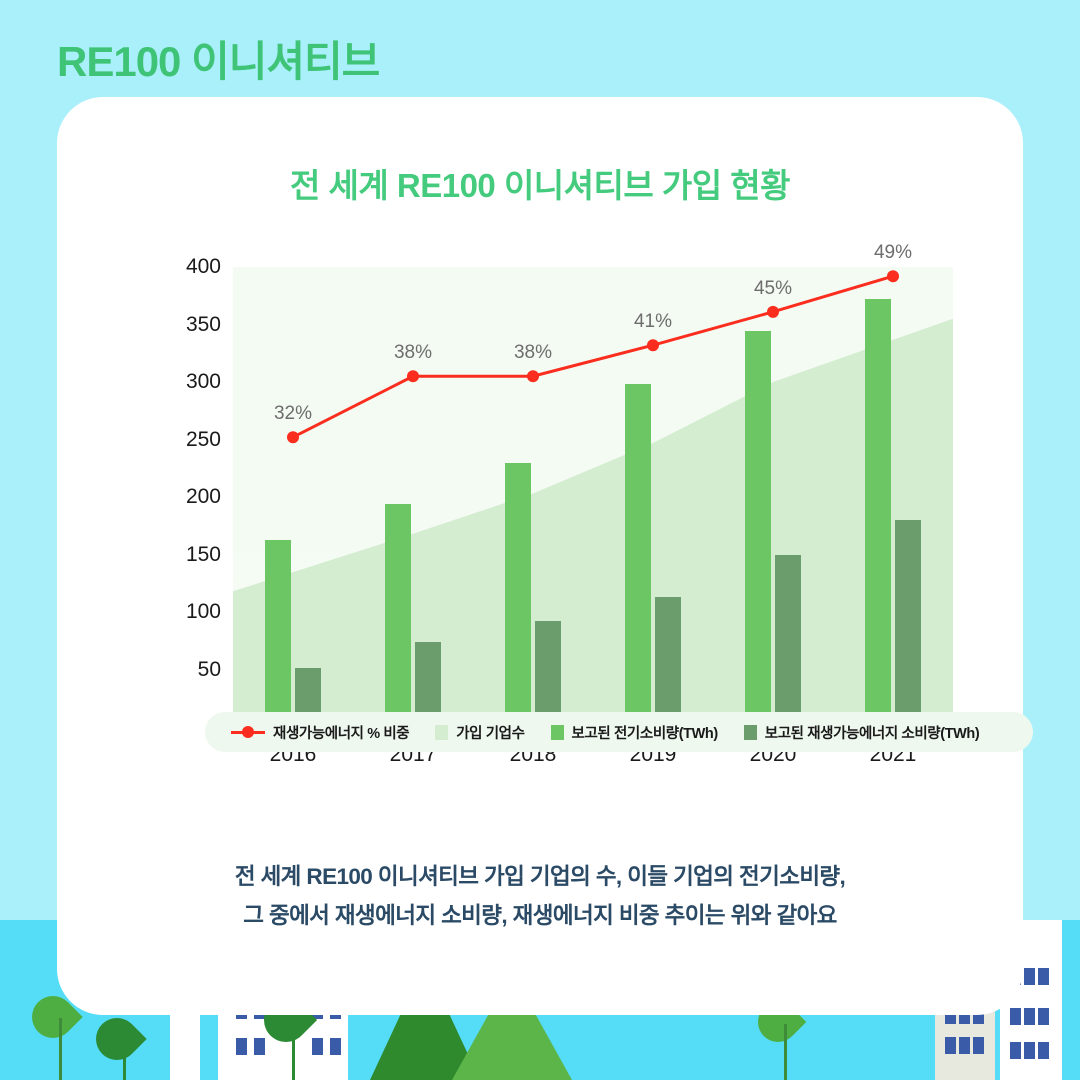 The width and height of the screenshot is (1080, 1080). What do you see at coordinates (203, 381) in the screenshot?
I see `y-axis-tick: 300` at bounding box center [203, 381].